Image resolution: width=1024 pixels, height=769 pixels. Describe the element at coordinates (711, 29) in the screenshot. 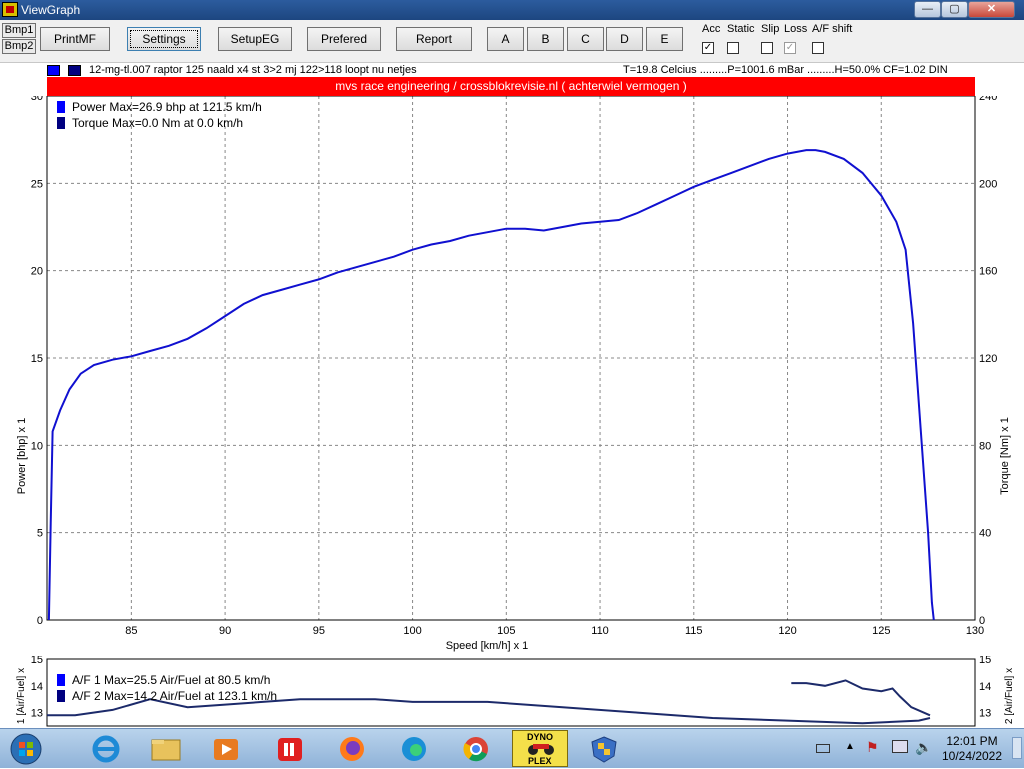

I see `acc-label: Acc` at that location.